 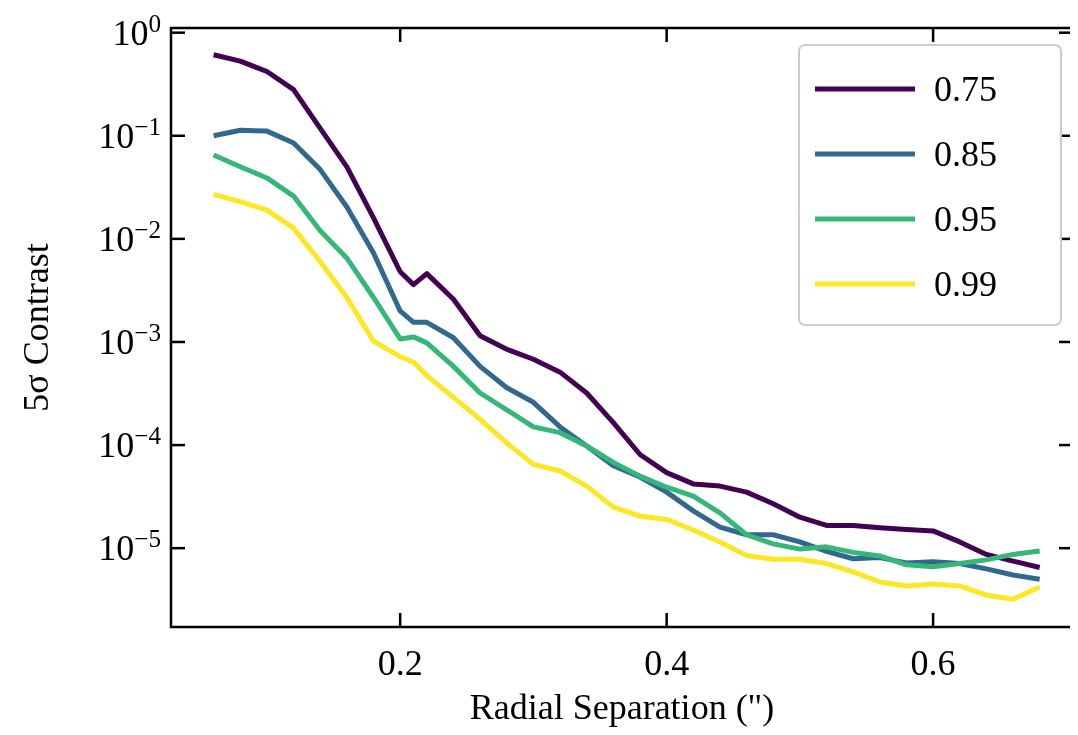 What do you see at coordinates (400, 663) in the screenshot?
I see `x-tick-label: 0.2` at bounding box center [400, 663].